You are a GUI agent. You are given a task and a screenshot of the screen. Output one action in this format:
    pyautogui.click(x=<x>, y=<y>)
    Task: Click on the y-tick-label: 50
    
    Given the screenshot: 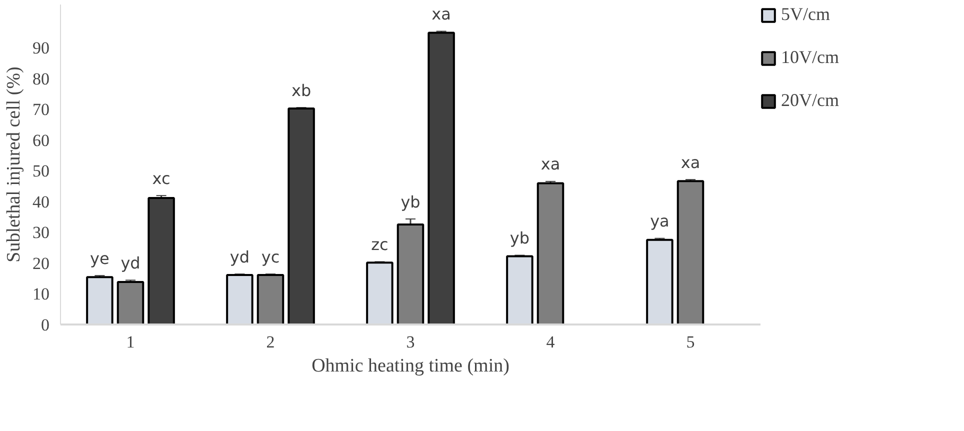 What is the action you would take?
    pyautogui.click(x=41, y=171)
    